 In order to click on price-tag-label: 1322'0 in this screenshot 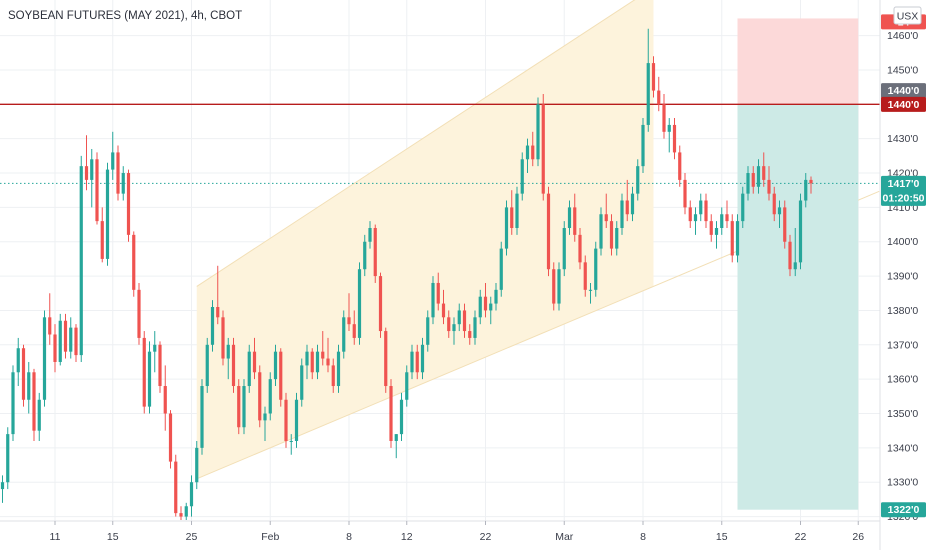, I will do `click(904, 510)`.